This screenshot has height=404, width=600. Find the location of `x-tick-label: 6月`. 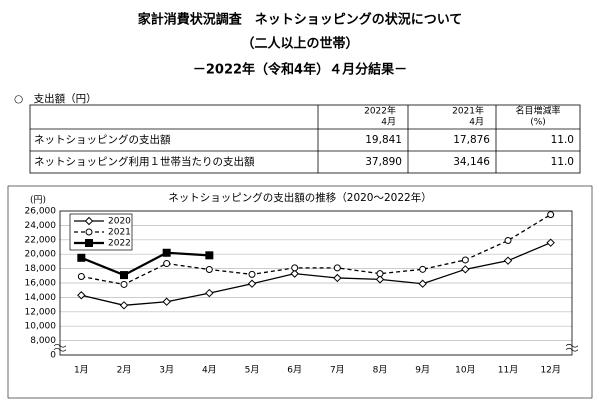

x-tick-label: 6月 is located at coordinates (294, 370).